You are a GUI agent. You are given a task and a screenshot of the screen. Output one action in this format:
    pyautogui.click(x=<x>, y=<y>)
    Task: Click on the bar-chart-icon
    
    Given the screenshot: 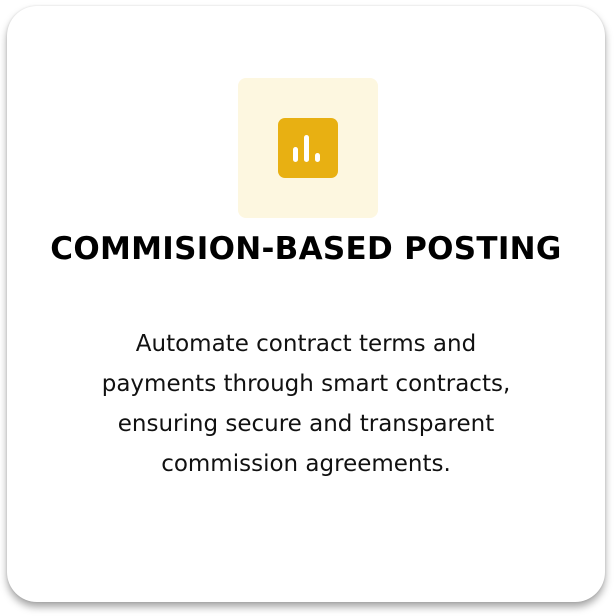 What is the action you would take?
    pyautogui.click(x=308, y=148)
    